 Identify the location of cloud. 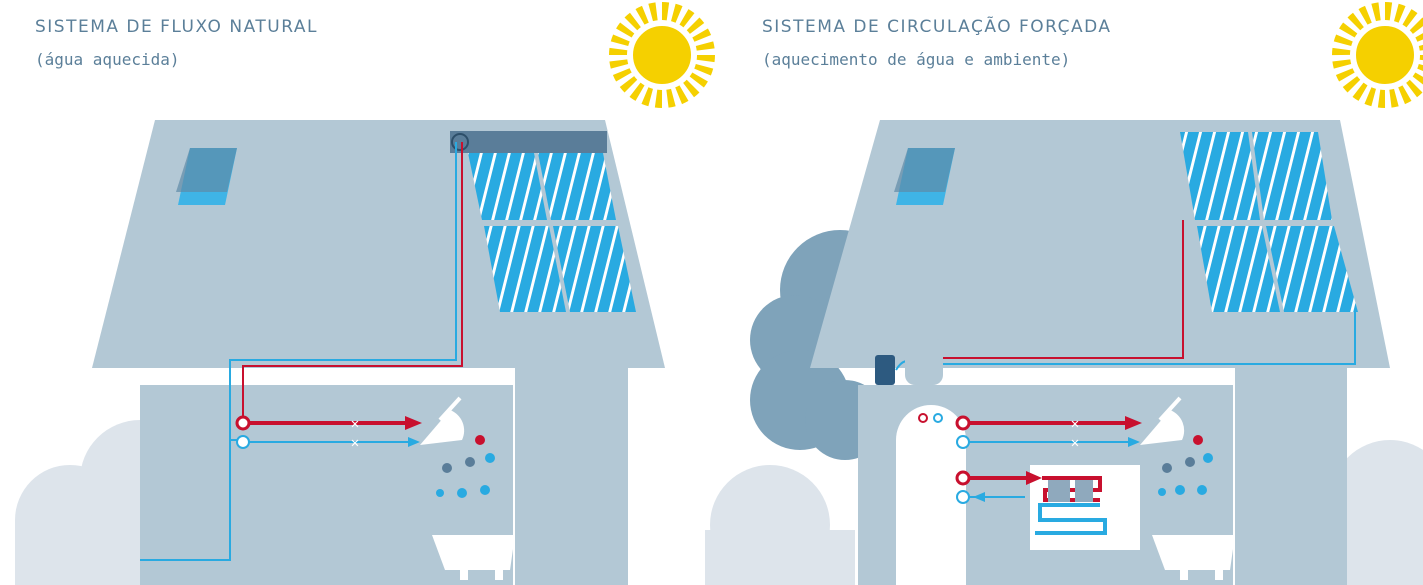
(1064, 512).